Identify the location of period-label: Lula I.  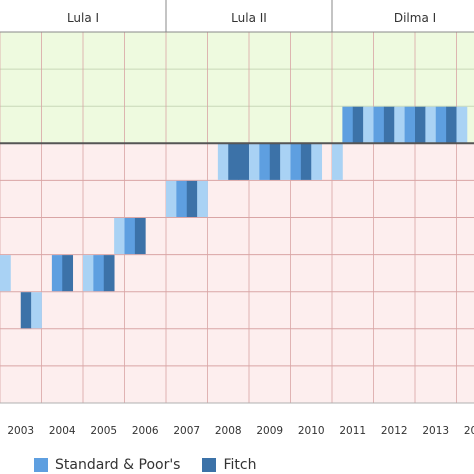
(83, 18).